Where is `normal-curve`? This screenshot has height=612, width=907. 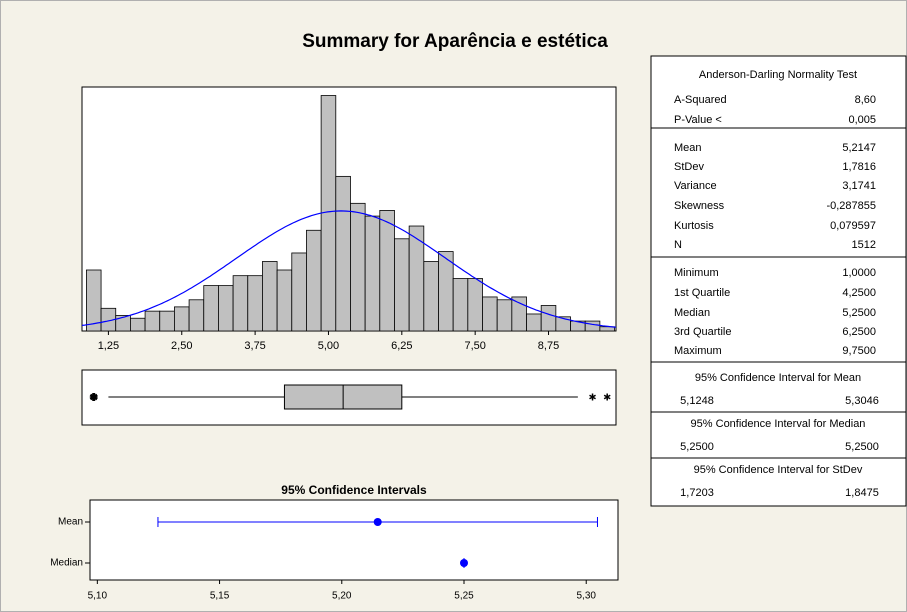
normal-curve is located at coordinates (349, 269).